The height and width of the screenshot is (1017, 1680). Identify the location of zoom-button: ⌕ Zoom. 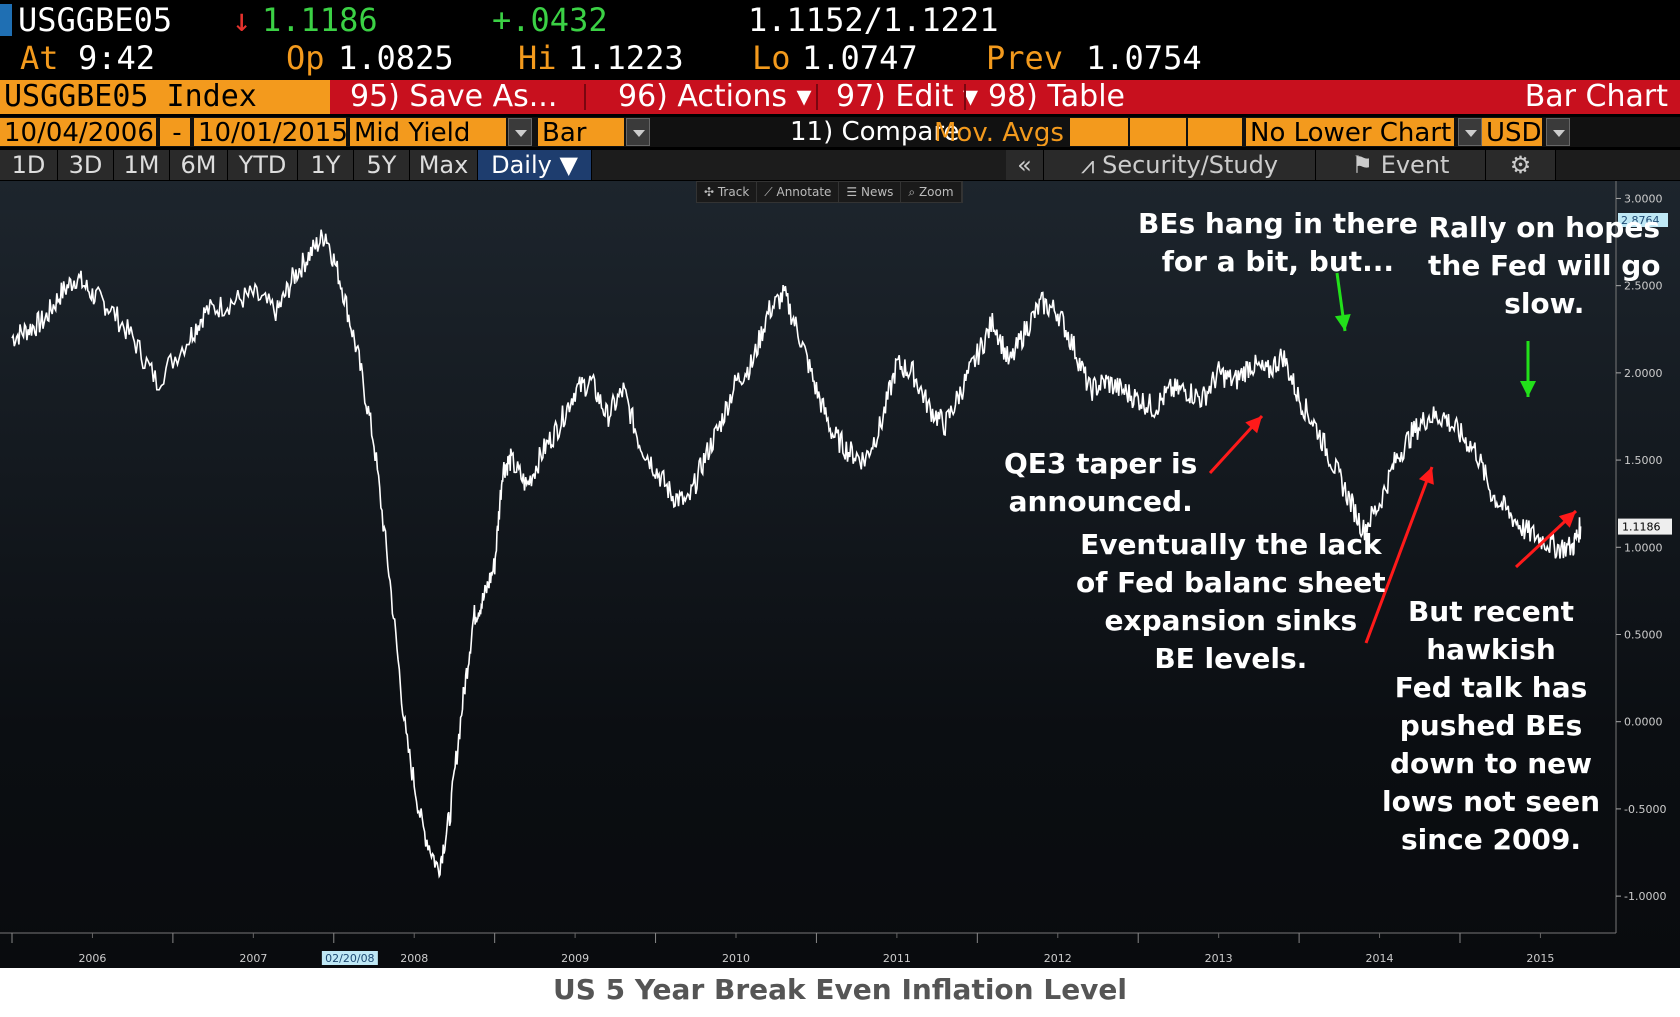
(931, 192).